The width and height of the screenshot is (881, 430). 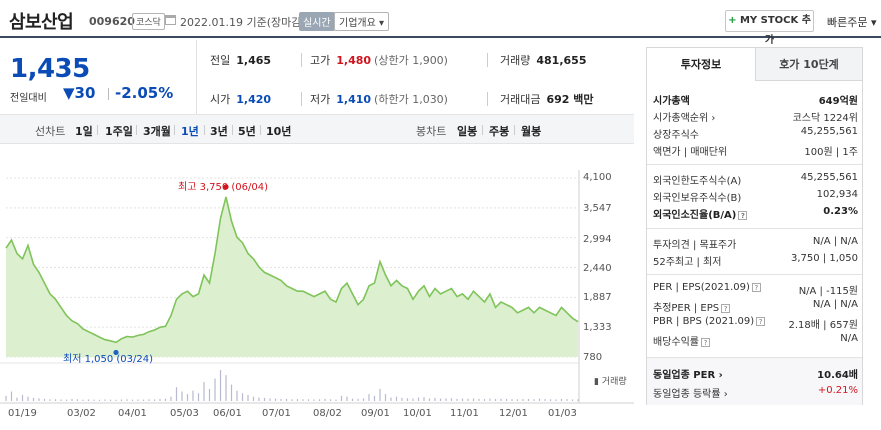 I want to click on candle-monthly: 월봉, so click(x=531, y=131).